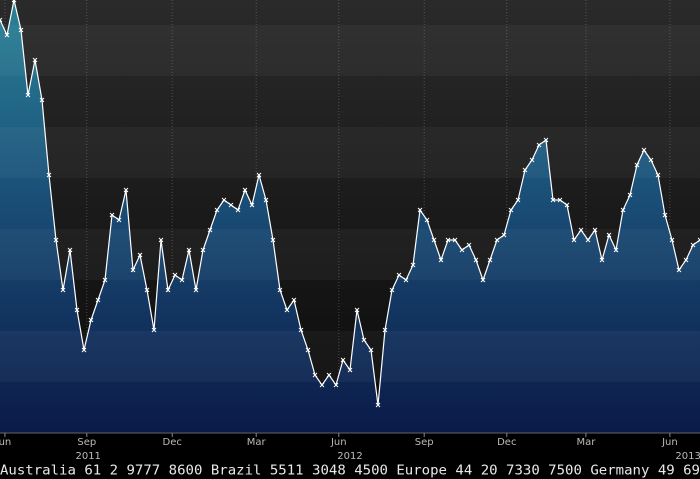 Image resolution: width=700 pixels, height=479 pixels. What do you see at coordinates (87, 456) in the screenshot?
I see `year-label: 2011` at bounding box center [87, 456].